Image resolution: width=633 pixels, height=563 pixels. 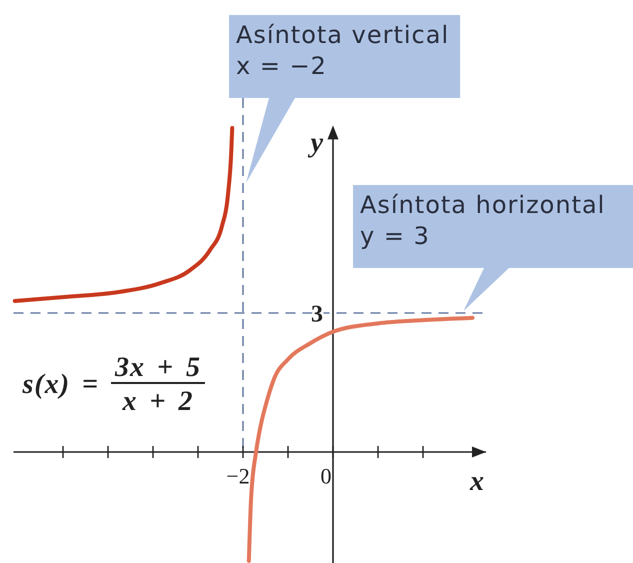 I want to click on x-axis-title: x, so click(x=476, y=481).